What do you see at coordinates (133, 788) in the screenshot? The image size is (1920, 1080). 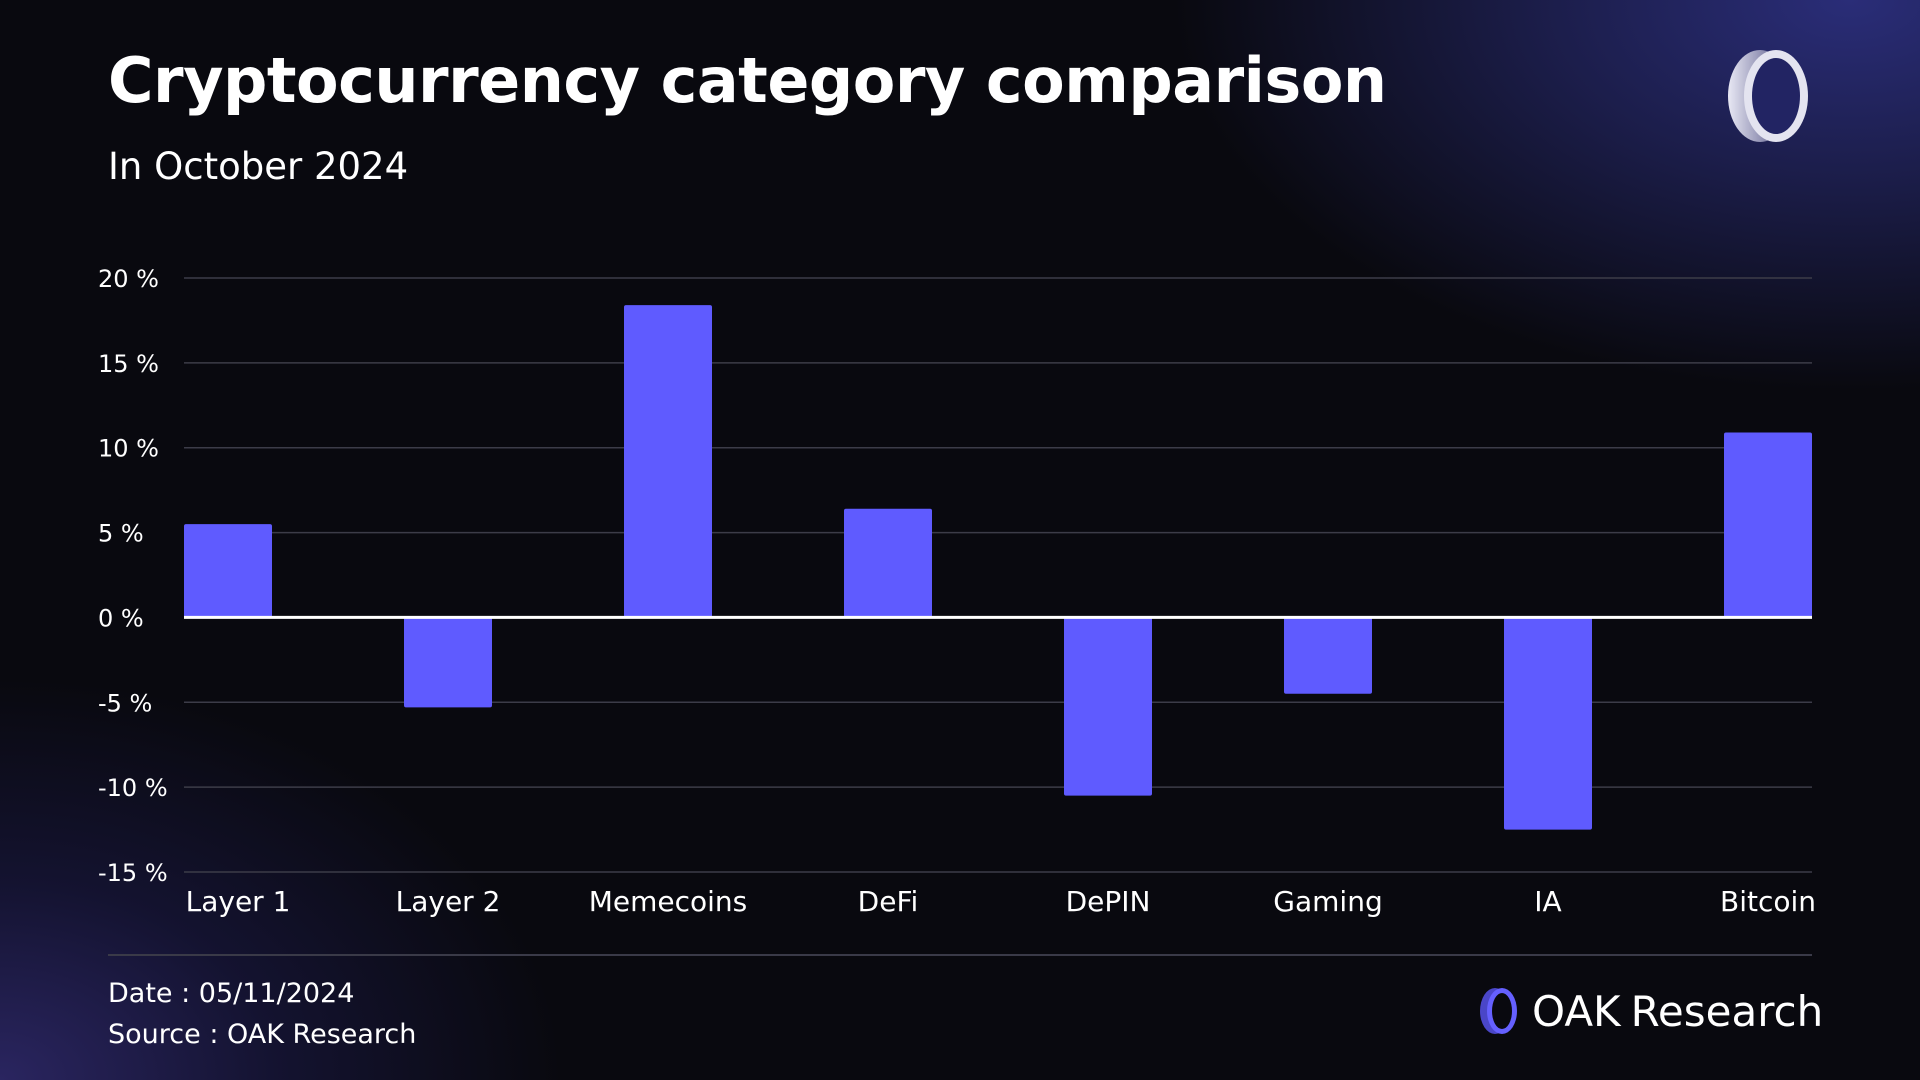 I see `y-tick-label: -10 %` at bounding box center [133, 788].